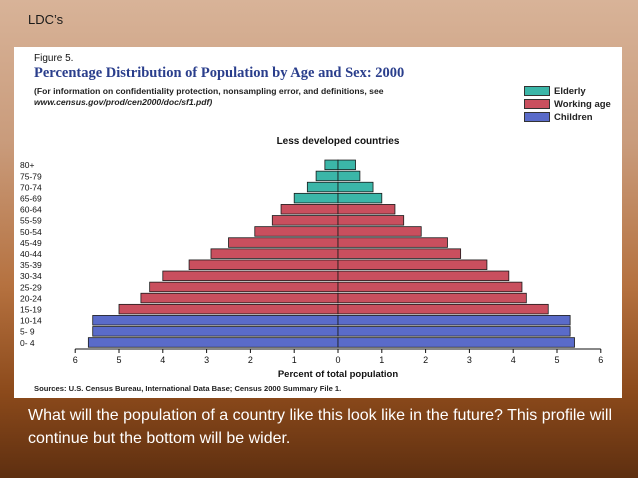 This screenshot has height=478, width=638. I want to click on age-label: 55-59, so click(31, 221).